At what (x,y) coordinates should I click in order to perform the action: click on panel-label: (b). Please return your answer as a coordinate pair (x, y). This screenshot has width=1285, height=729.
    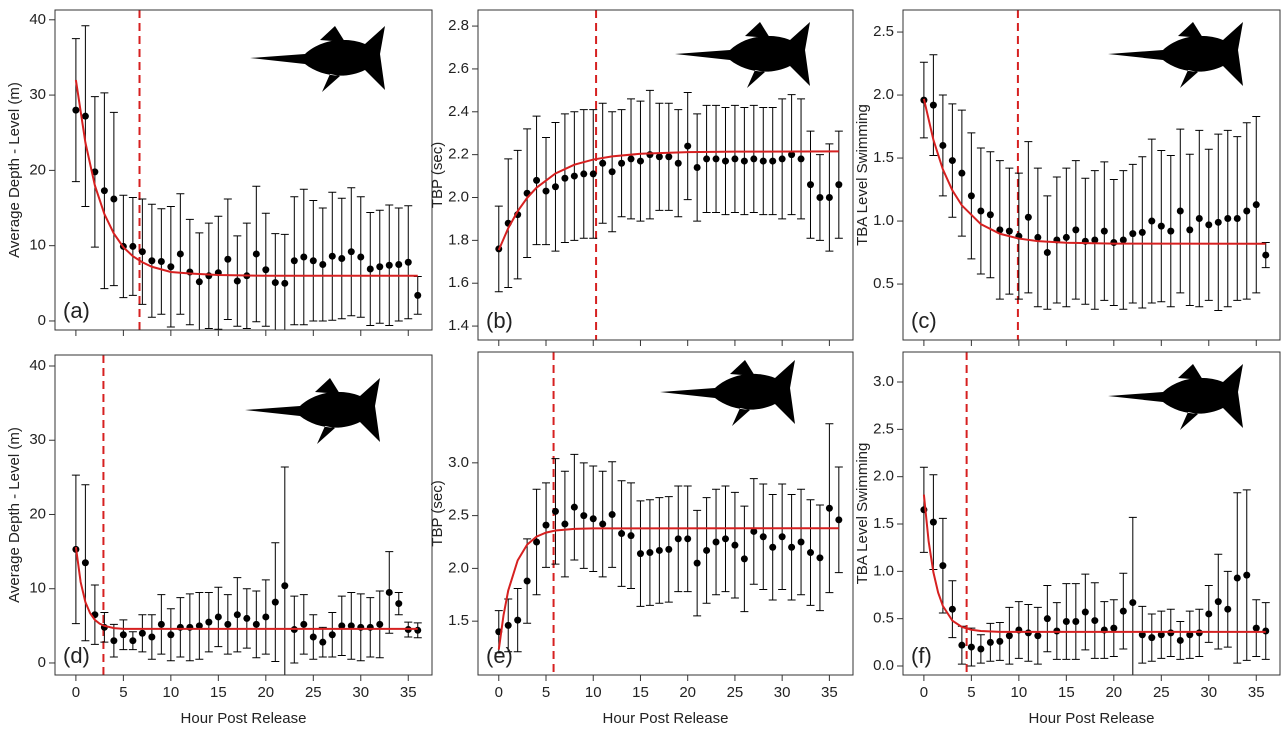
    Looking at the image, I should click on (499, 320).